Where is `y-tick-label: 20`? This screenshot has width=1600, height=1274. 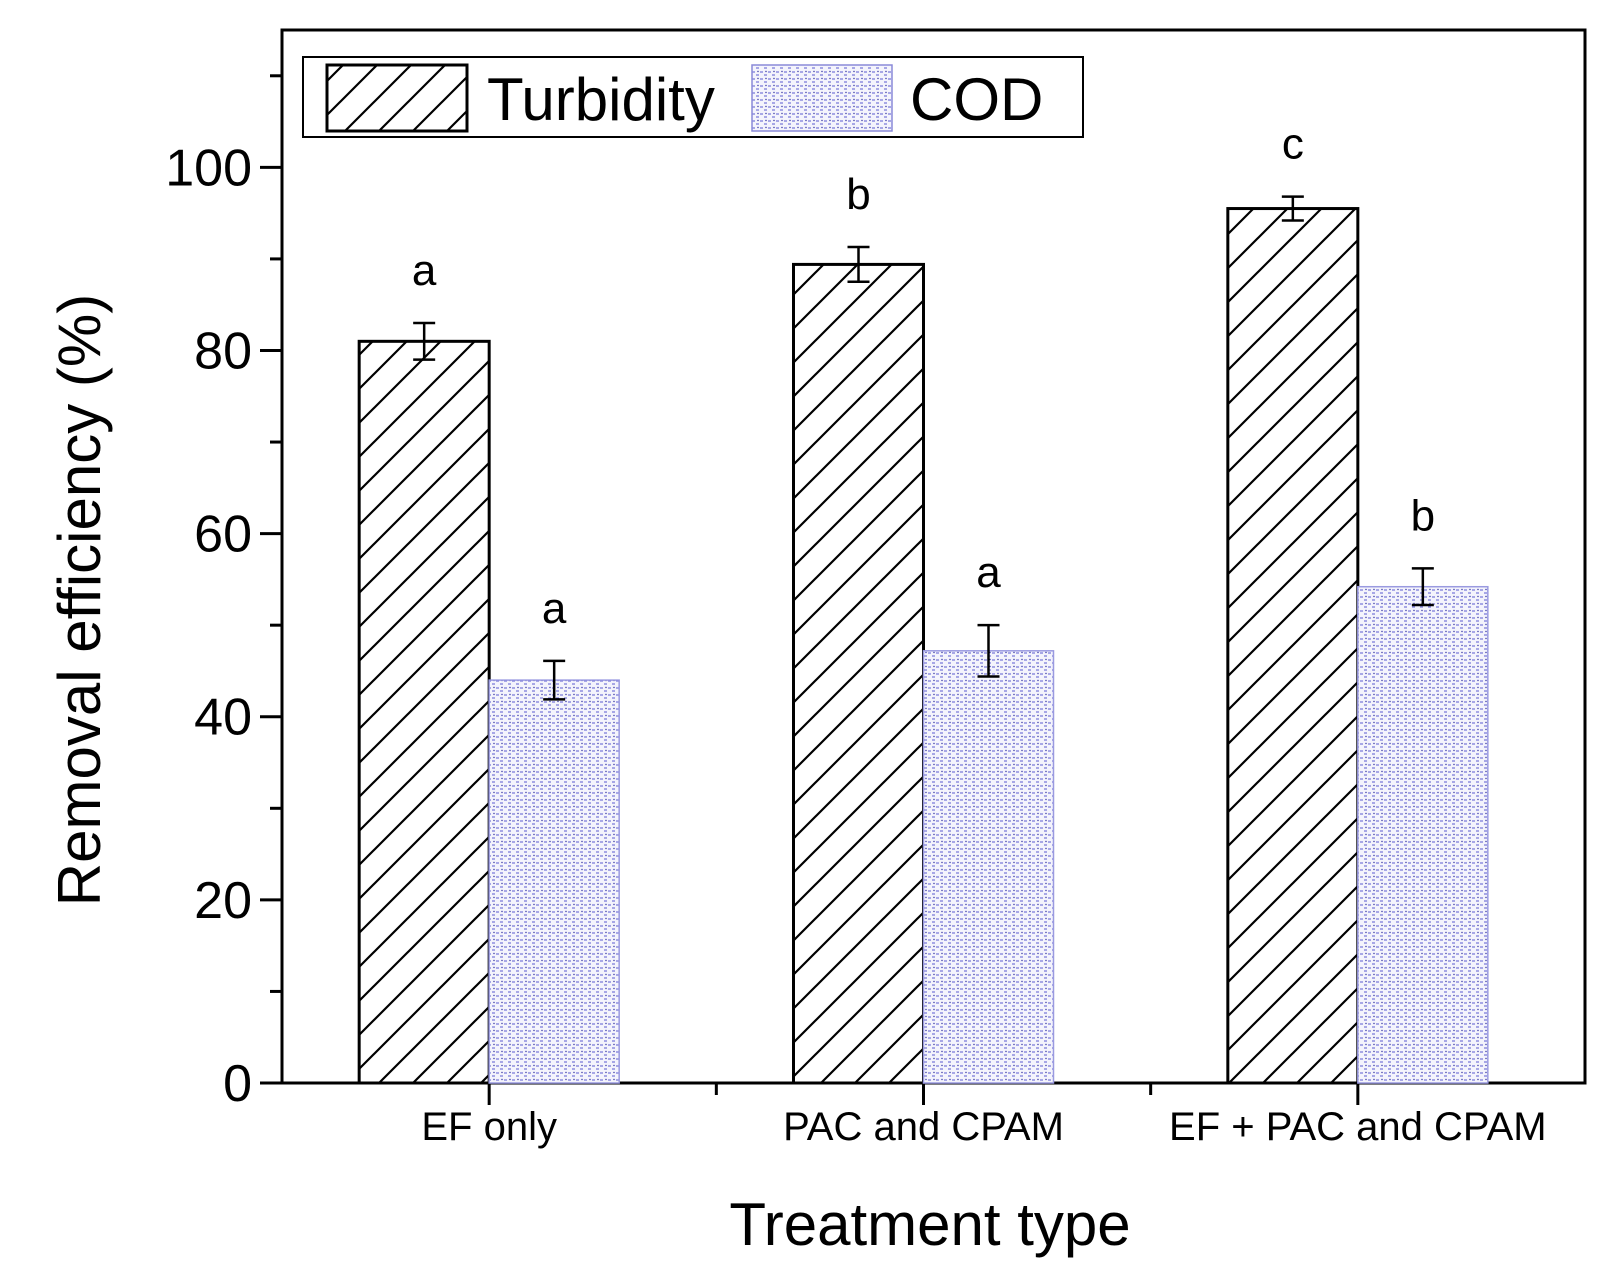
y-tick-label: 20 is located at coordinates (223, 901).